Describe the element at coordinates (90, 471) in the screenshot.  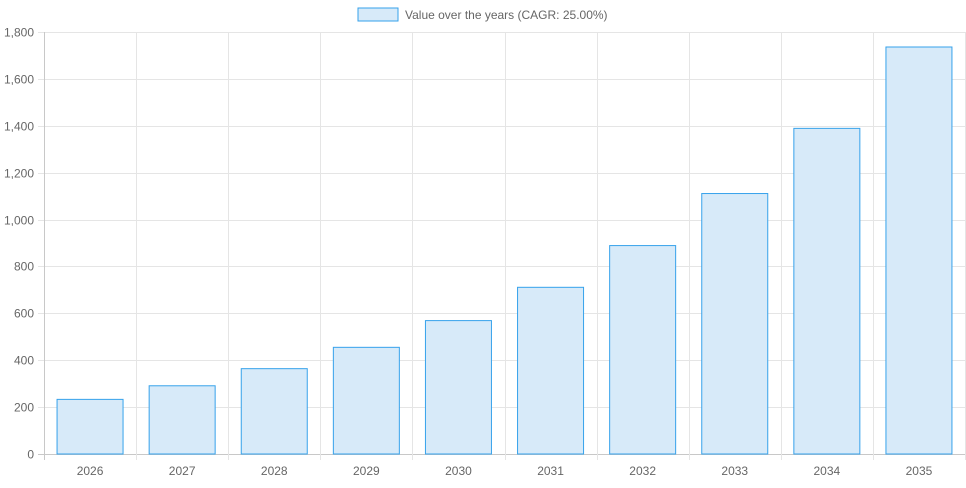
I see `x-tick-label: 2026` at that location.